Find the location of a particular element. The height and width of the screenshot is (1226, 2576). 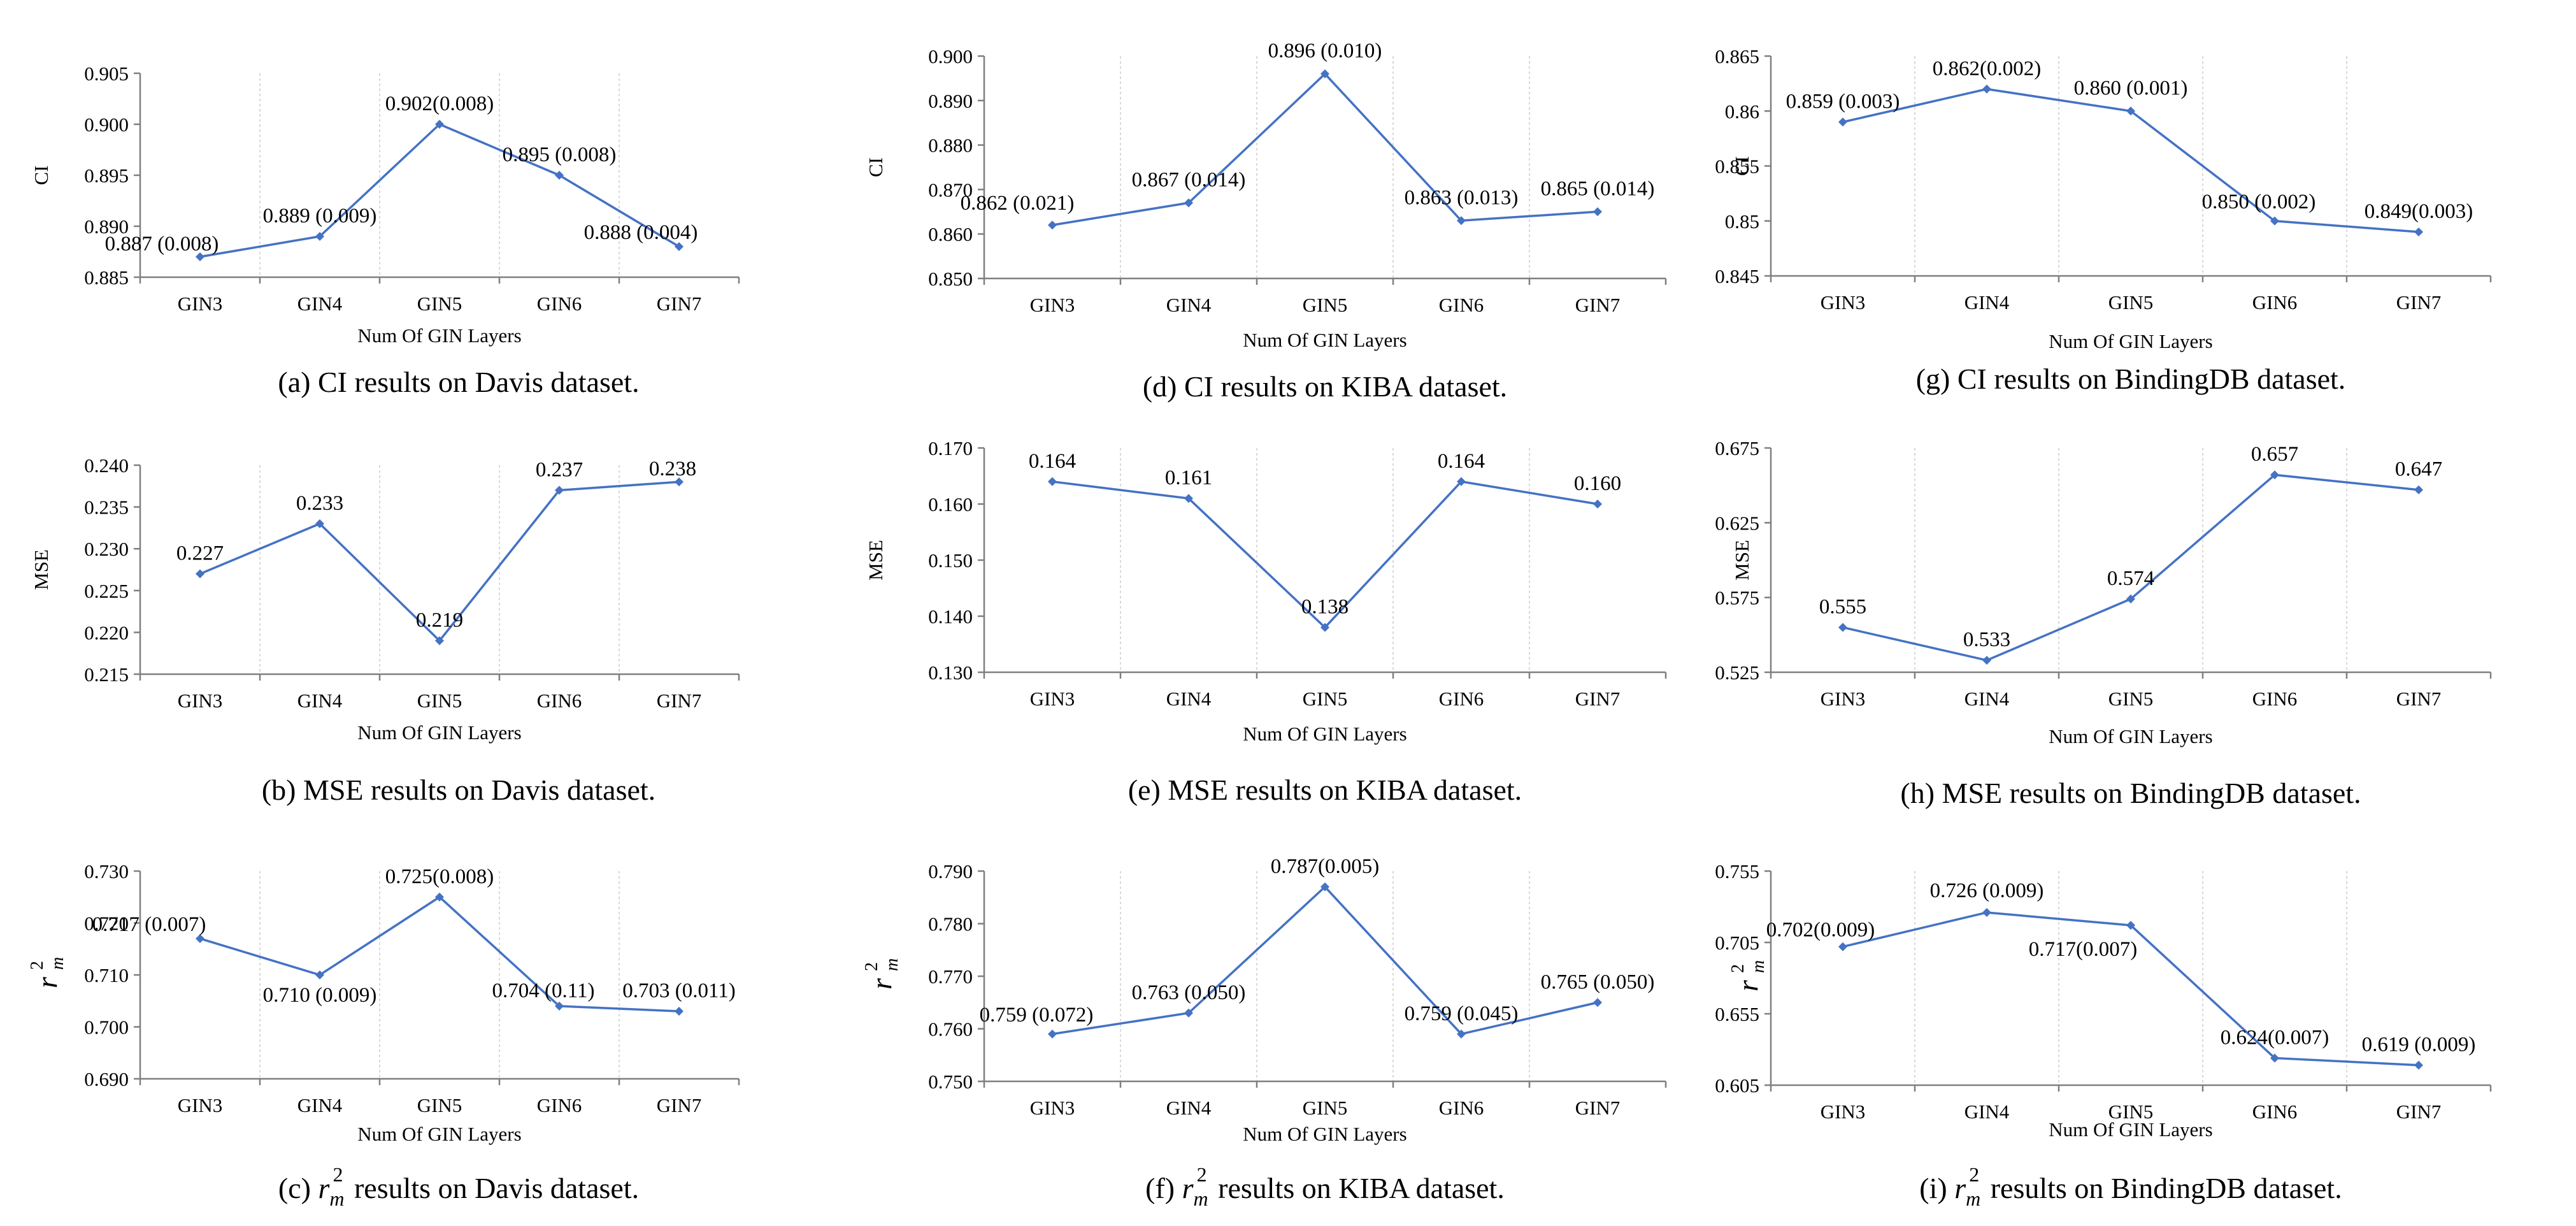

y-tick-label: 0.890 is located at coordinates (106, 226).